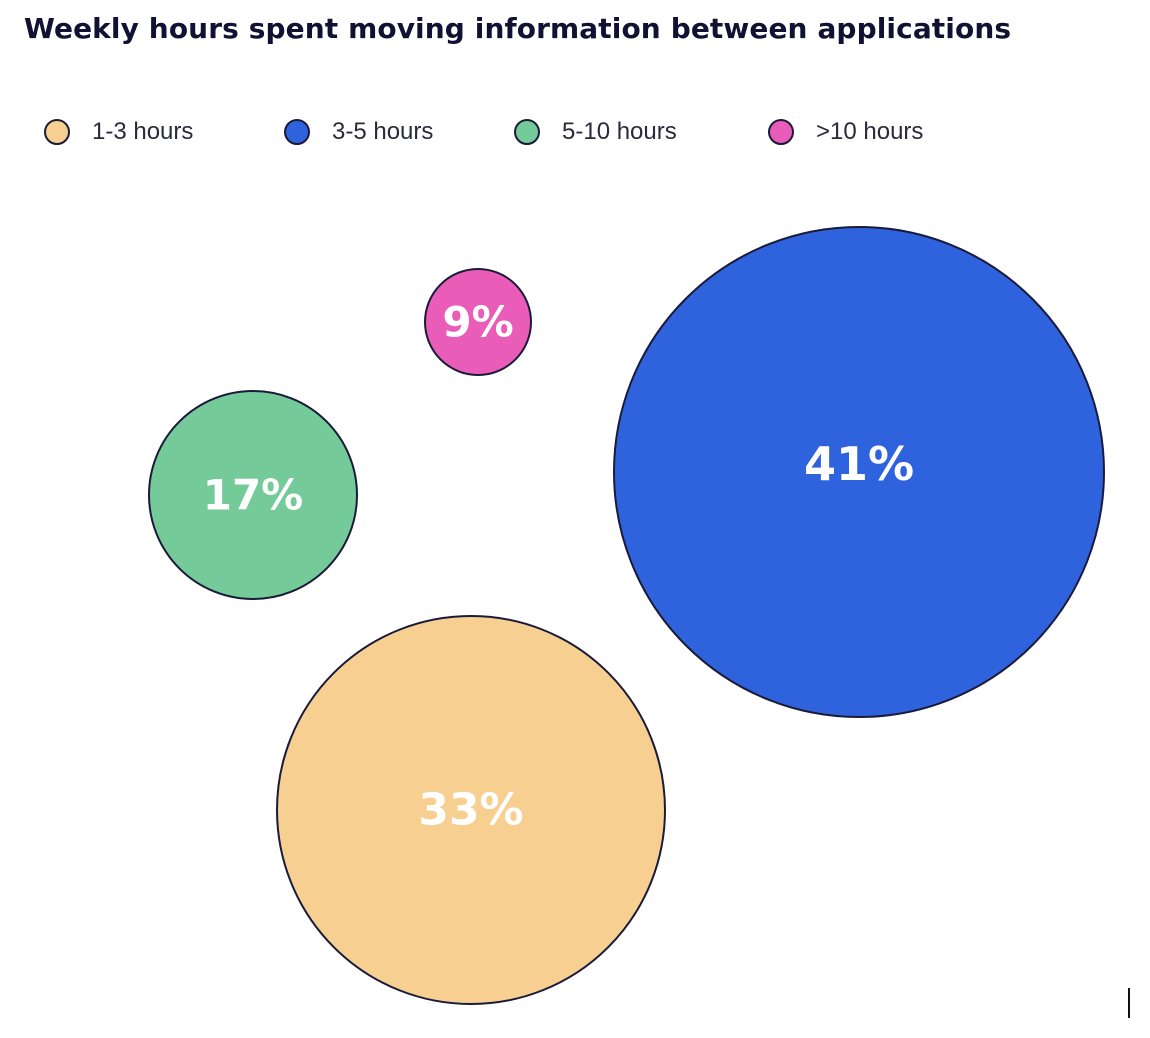  Describe the element at coordinates (859, 464) in the screenshot. I see `bubble-label-3-5-hours: 41%` at that location.